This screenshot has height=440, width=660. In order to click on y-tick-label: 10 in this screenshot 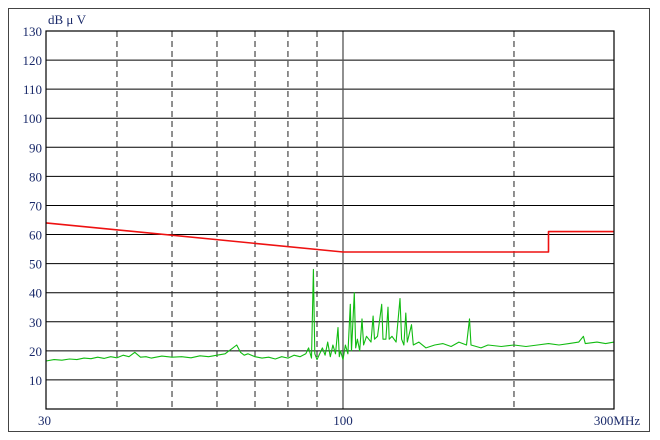, I will do `click(35, 380)`.